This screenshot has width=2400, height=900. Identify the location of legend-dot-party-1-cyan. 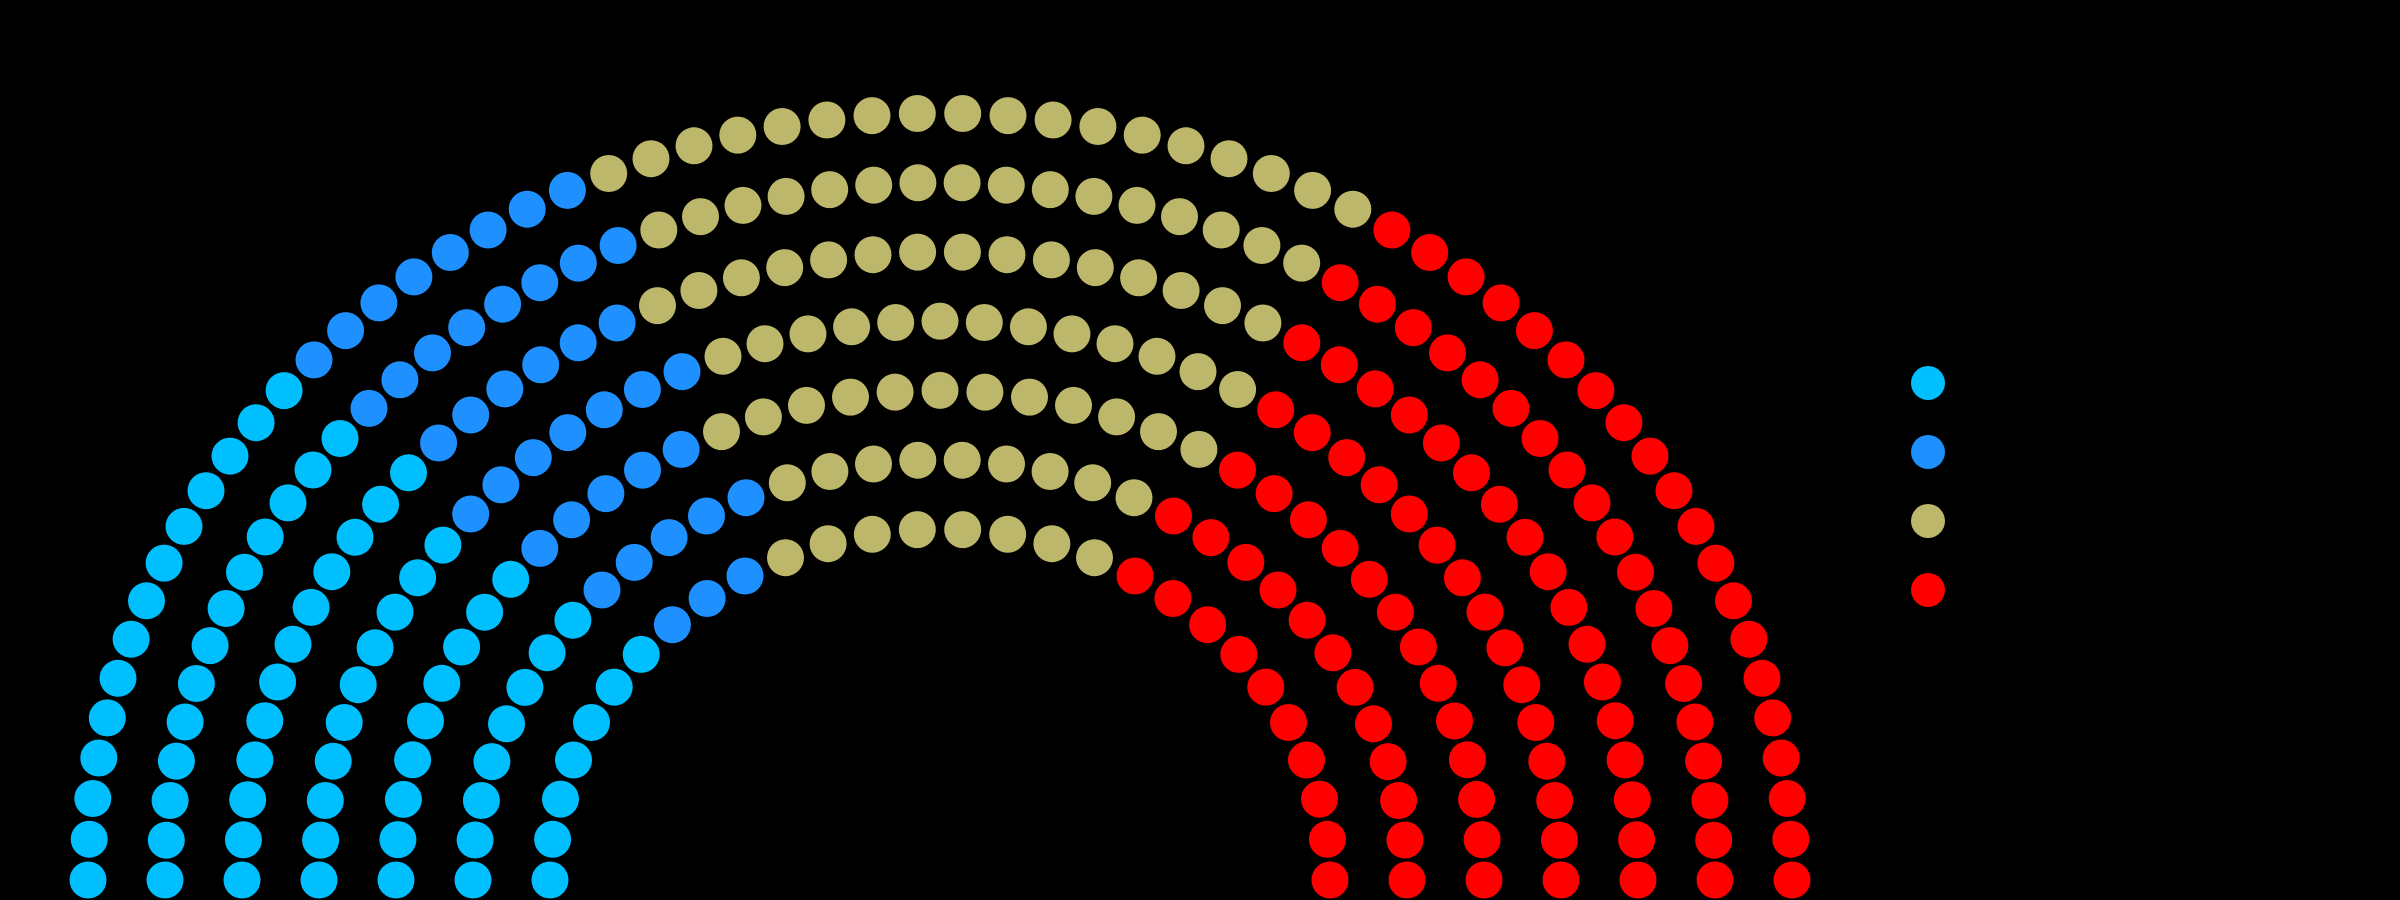
(1928, 383).